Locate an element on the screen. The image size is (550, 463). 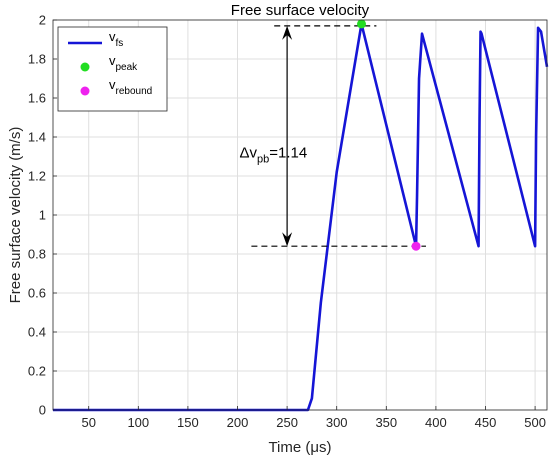
x-tick-label: 300 is located at coordinates (337, 422).